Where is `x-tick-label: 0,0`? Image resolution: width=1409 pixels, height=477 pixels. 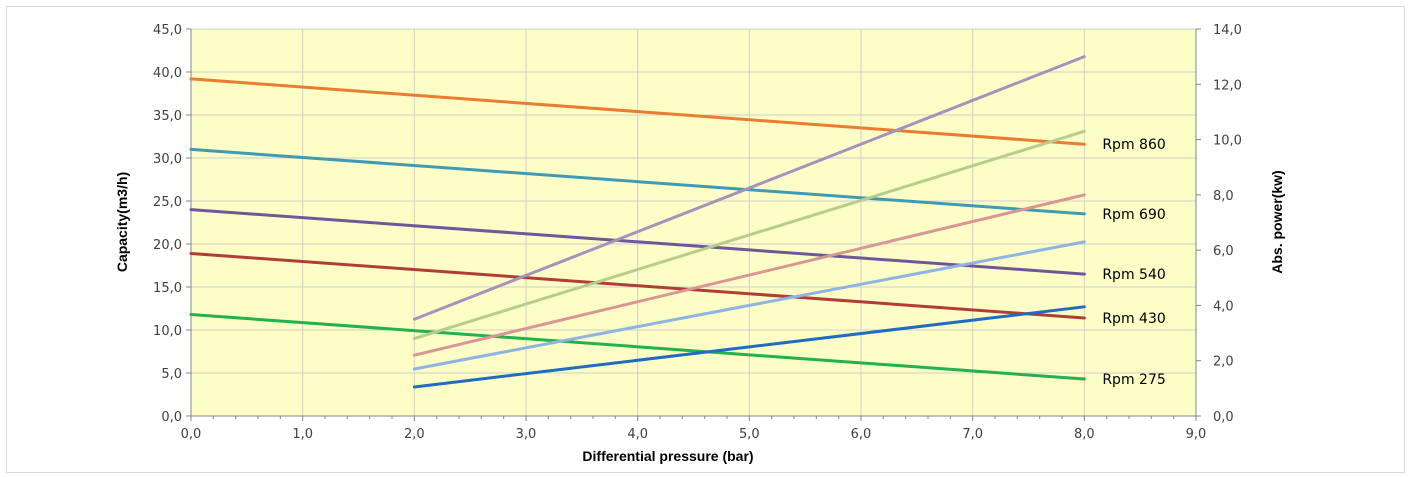 x-tick-label: 0,0 is located at coordinates (191, 434).